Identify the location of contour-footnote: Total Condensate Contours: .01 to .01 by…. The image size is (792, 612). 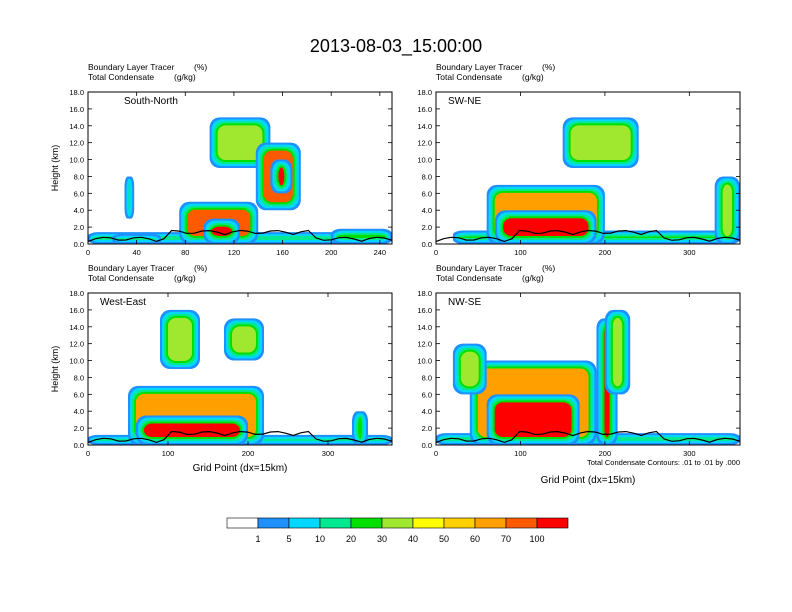
(663, 462).